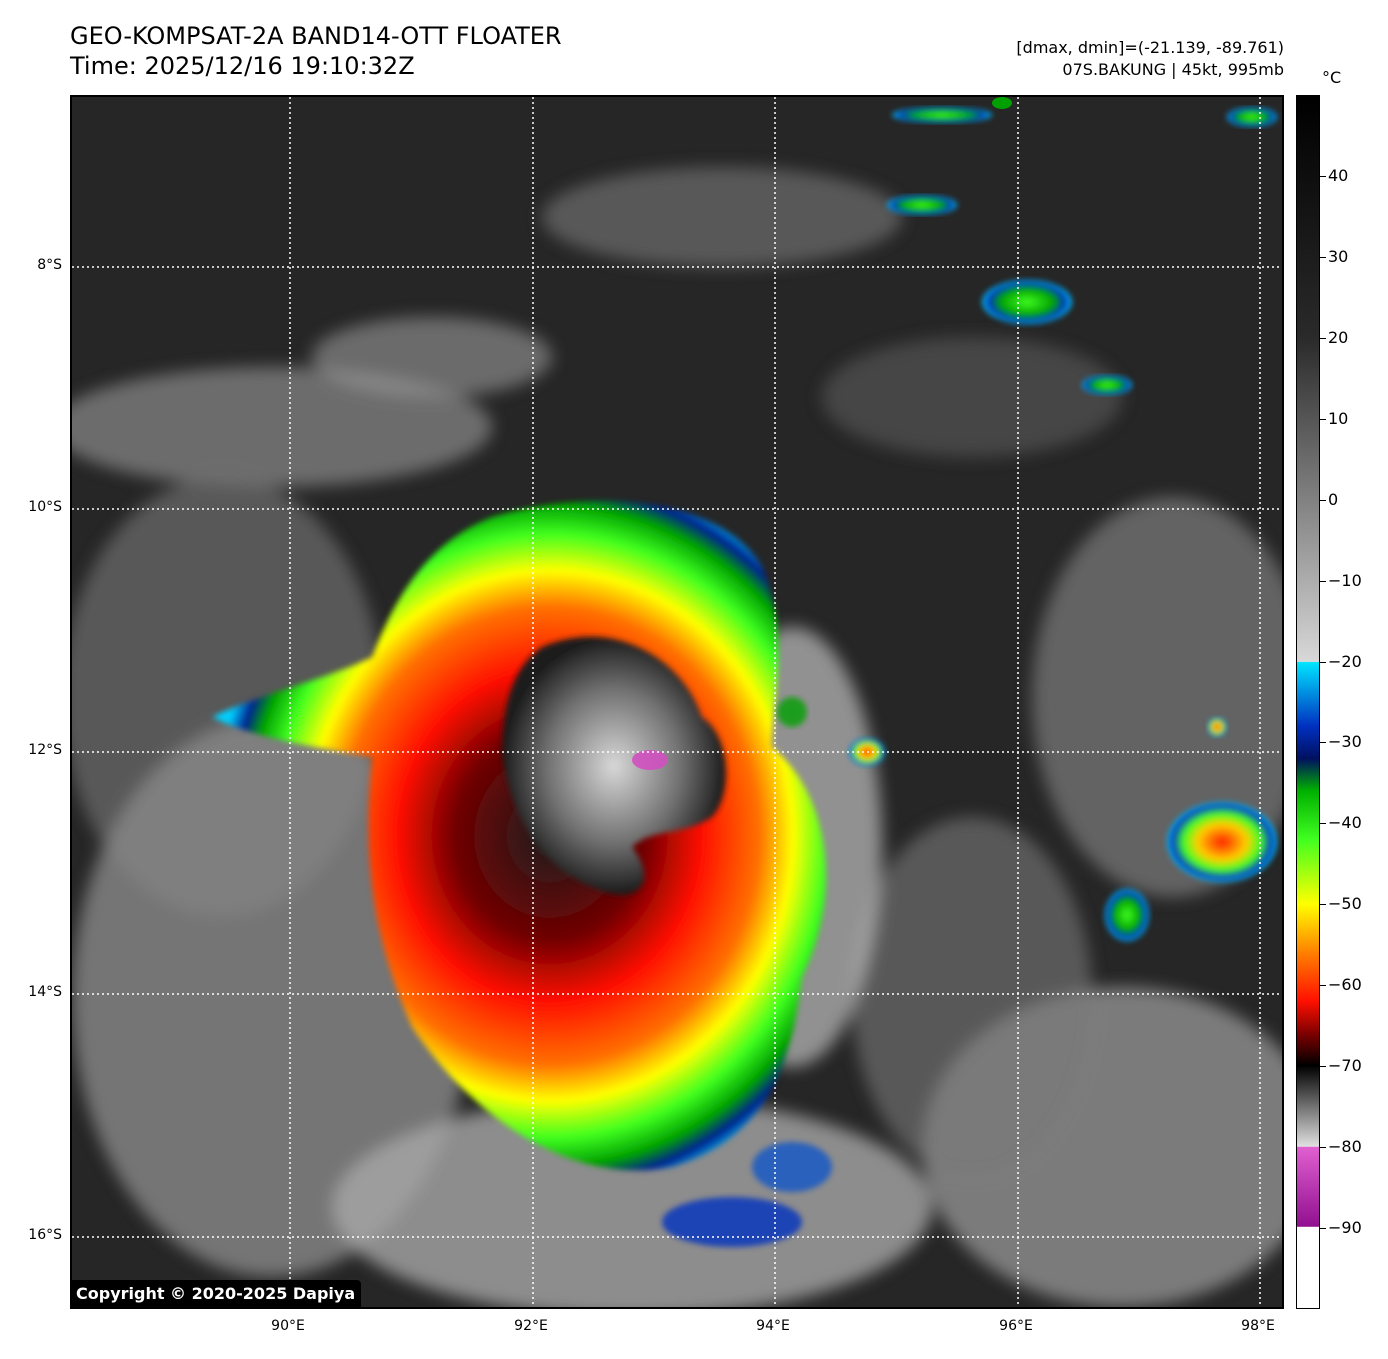 The width and height of the screenshot is (1388, 1359). Describe the element at coordinates (1332, 77) in the screenshot. I see `colorbar-unit: °C` at that location.